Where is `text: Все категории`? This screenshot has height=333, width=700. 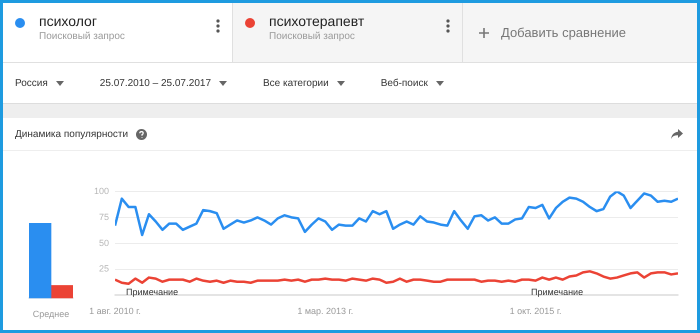 text: Все категории is located at coordinates (296, 83).